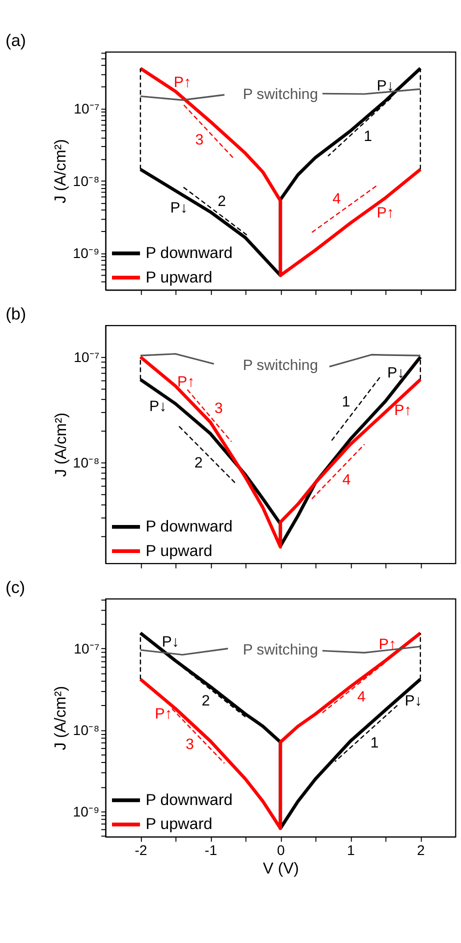 The height and width of the screenshot is (943, 461). I want to click on x-tick-label: -1, so click(211, 850).